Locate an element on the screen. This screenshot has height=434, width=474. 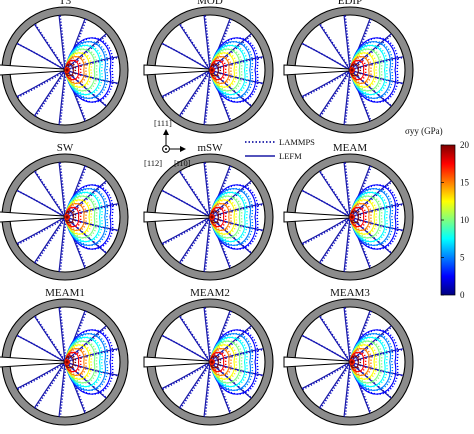
panel-title: T3 is located at coordinates (65, 3).